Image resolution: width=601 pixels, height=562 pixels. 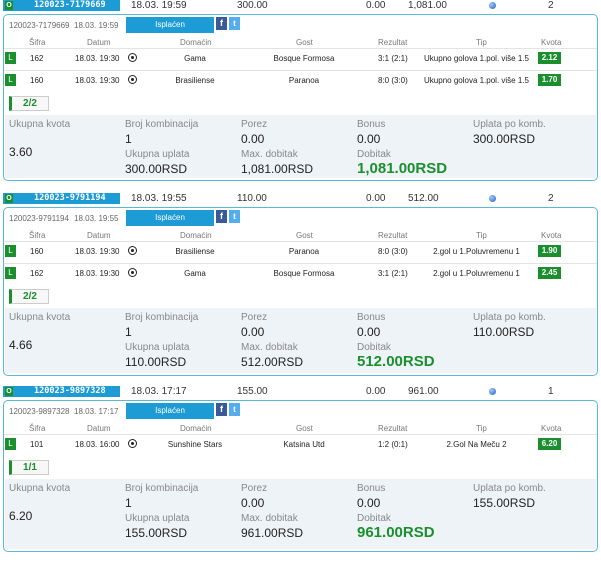 I want to click on ticket-stake: 110.00, so click(x=252, y=198).